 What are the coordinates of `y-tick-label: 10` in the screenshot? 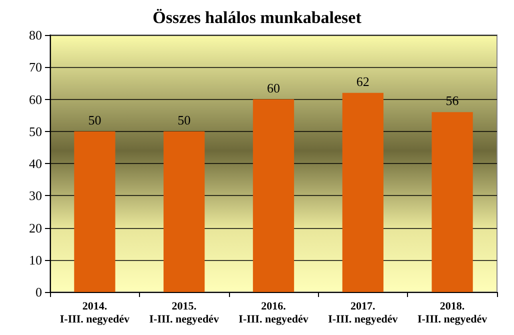 It's located at (35, 260).